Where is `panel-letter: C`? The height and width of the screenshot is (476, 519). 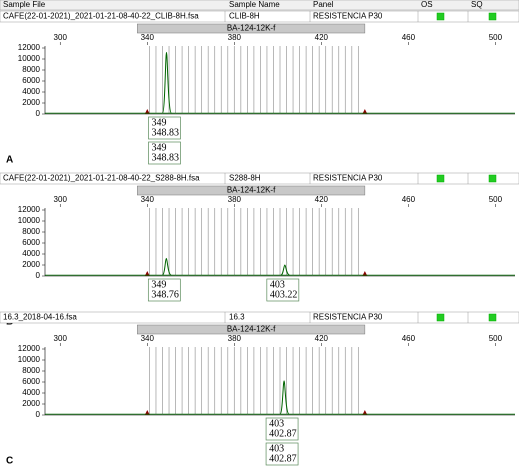 panel-letter: C is located at coordinates (9, 461).